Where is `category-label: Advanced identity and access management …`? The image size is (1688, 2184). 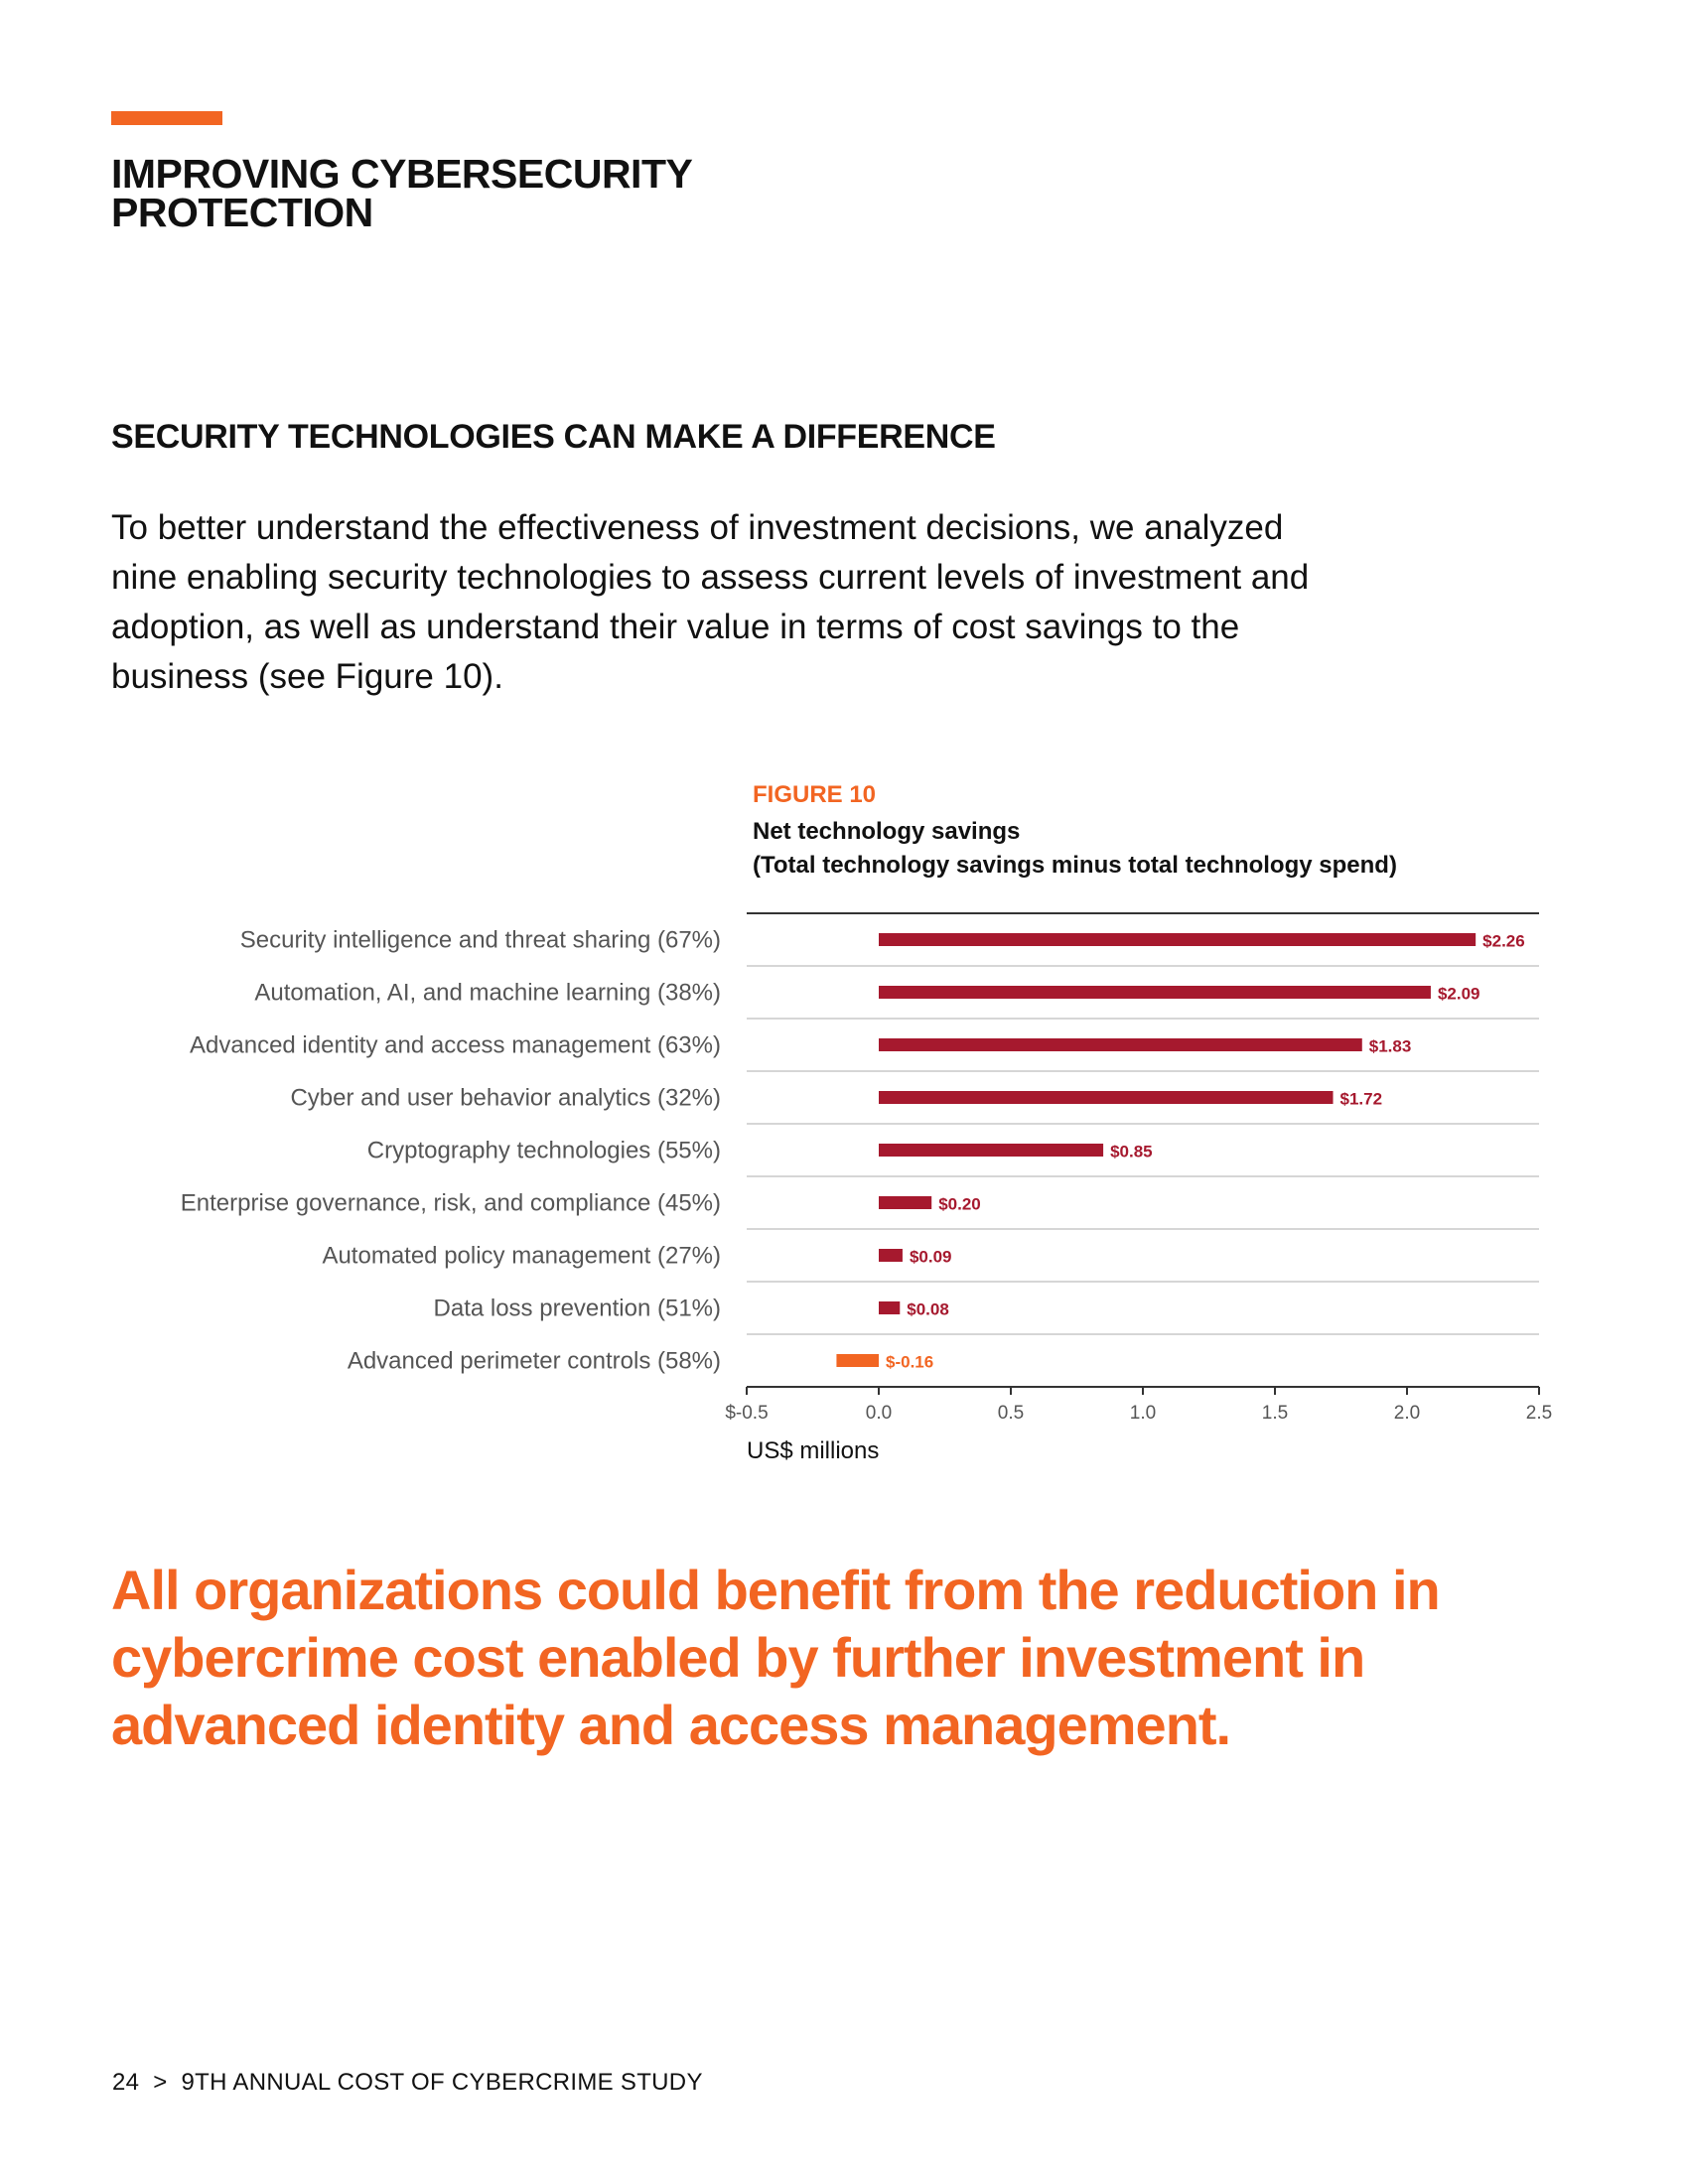
category-label: Advanced identity and access management … is located at coordinates (455, 1045).